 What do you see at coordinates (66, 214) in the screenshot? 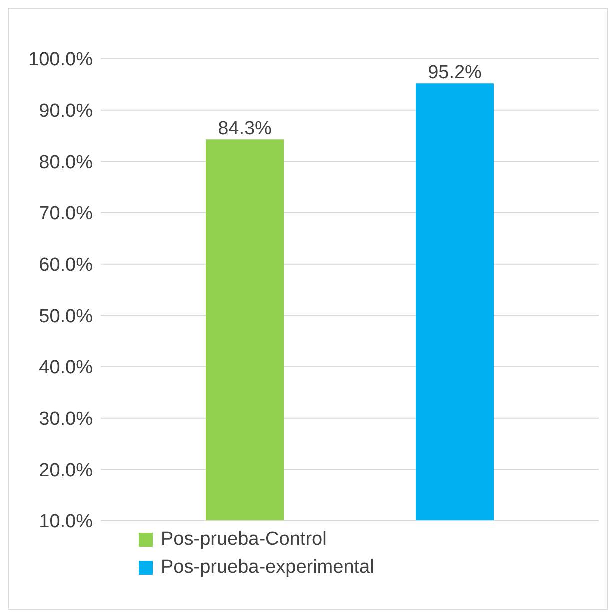
I see `y-tick-label: 70.0%` at bounding box center [66, 214].